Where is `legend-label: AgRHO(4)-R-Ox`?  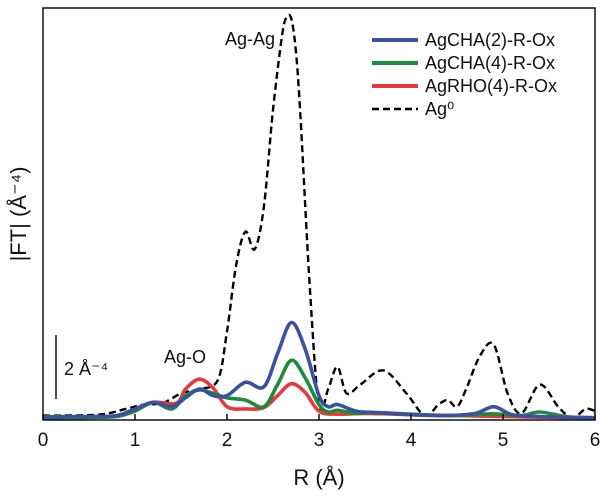 legend-label: AgRHO(4)-R-Ox is located at coordinates (491, 86).